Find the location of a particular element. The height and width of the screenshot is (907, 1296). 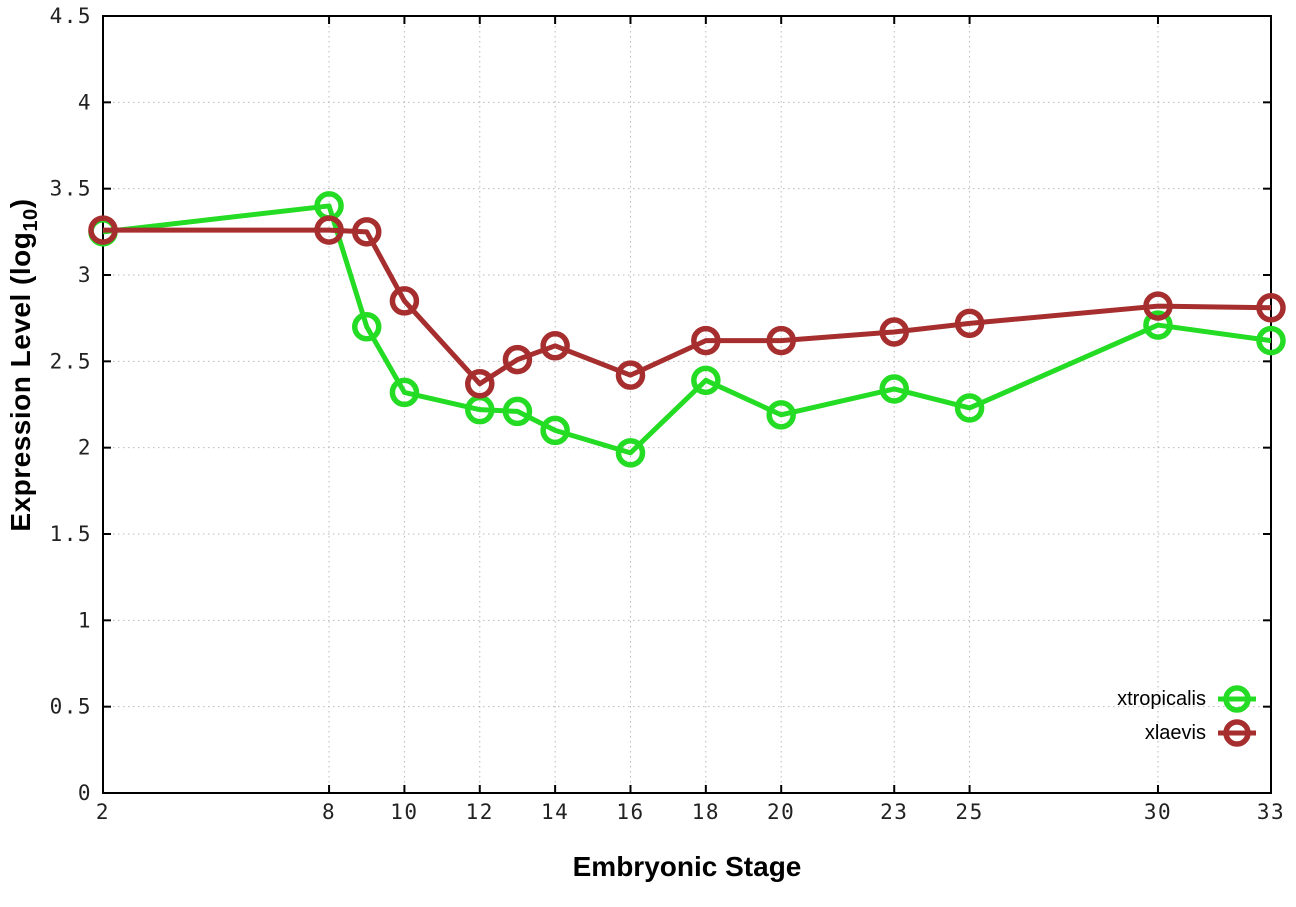

y-axis-title-close: ) is located at coordinates (21, 203).